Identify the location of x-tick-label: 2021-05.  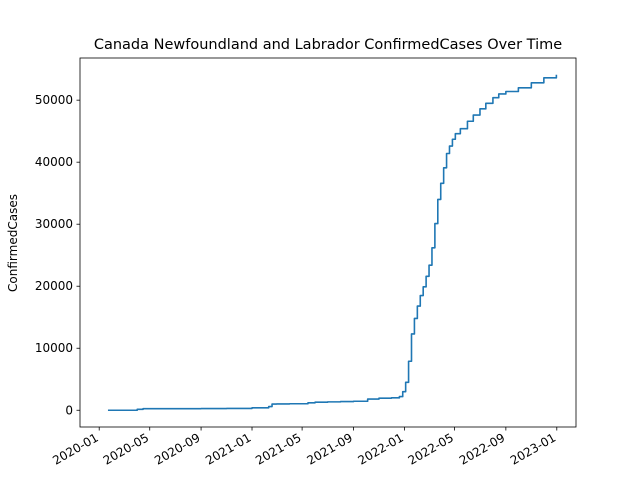
(278, 448).